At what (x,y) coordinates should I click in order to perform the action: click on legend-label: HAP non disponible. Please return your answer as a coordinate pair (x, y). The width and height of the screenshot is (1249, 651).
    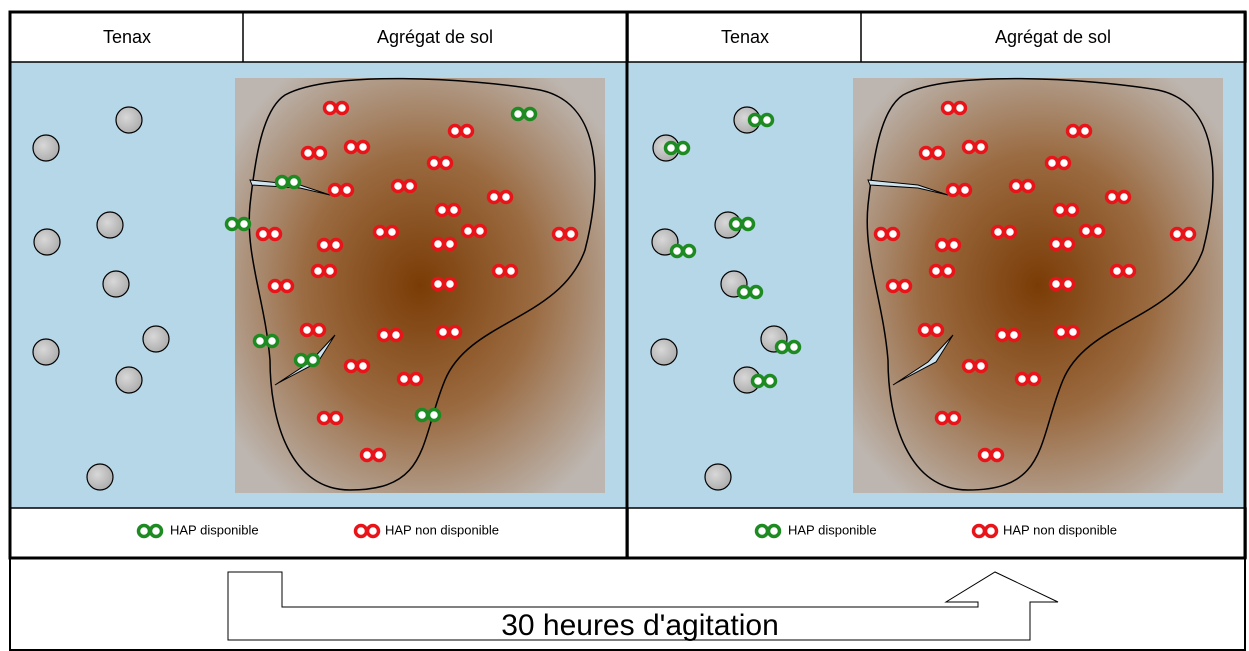
    Looking at the image, I should click on (1060, 529).